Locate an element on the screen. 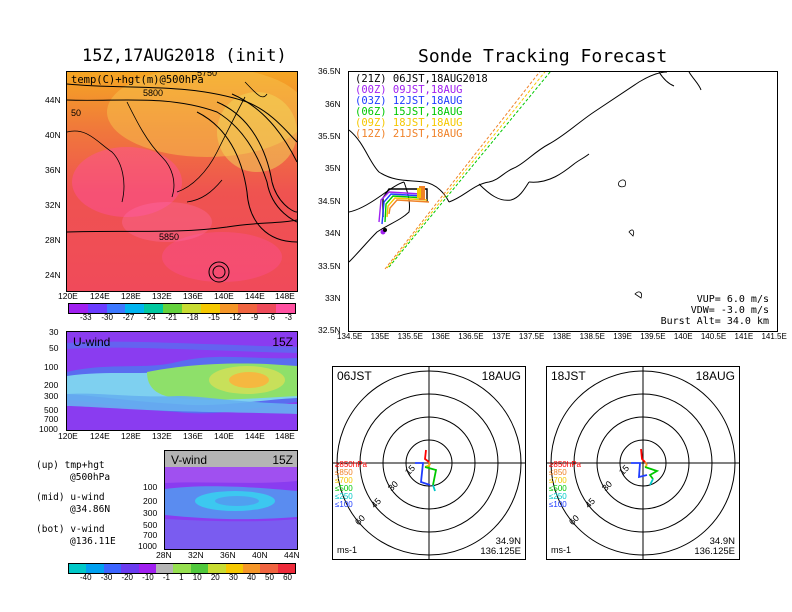 The image size is (792, 612). lon-tick: 132E is located at coordinates (162, 436).